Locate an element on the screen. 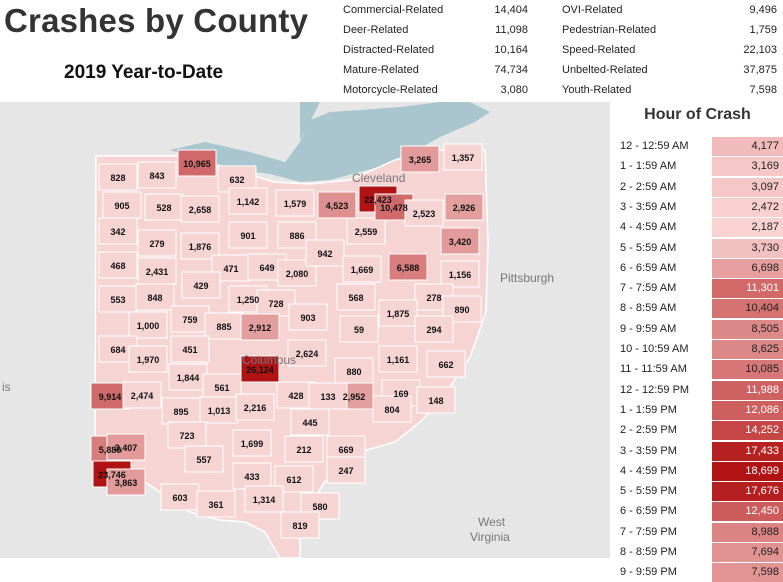  county-crash-count: 247 is located at coordinates (345, 471).